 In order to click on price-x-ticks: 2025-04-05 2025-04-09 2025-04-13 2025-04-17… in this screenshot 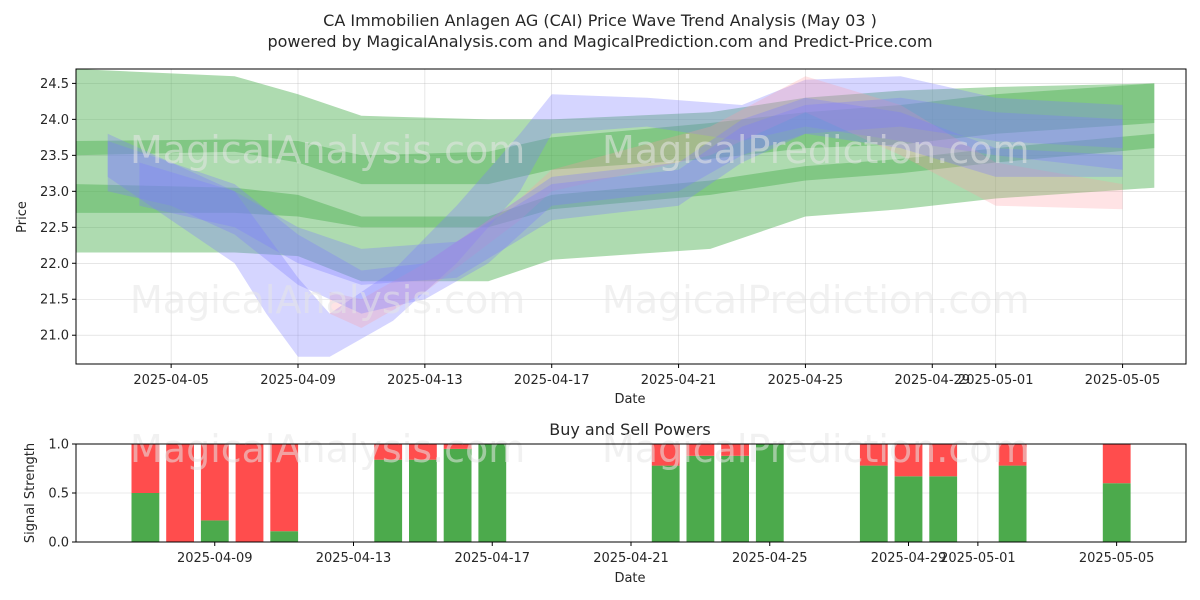, I will do `click(646, 376)`.